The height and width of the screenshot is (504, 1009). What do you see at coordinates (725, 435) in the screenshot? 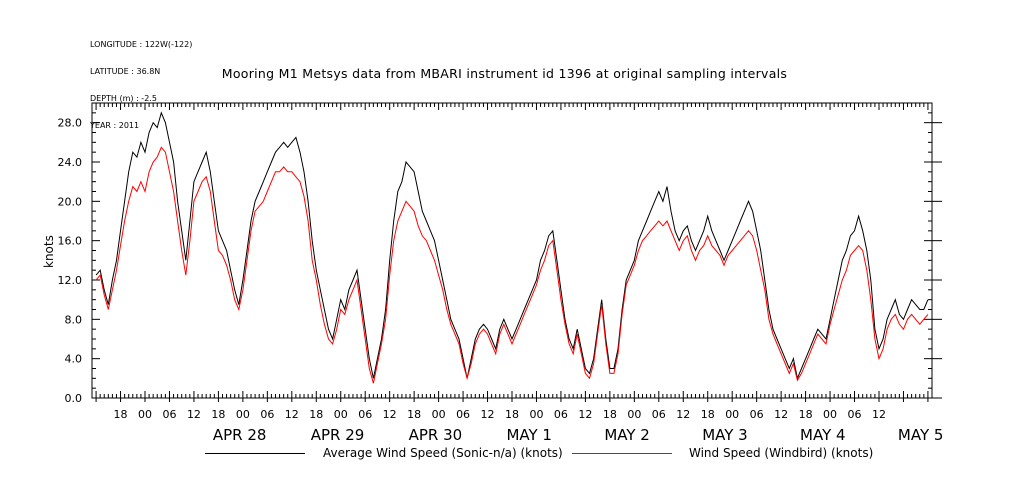
I see `x-date-label: MAY 3` at bounding box center [725, 435].